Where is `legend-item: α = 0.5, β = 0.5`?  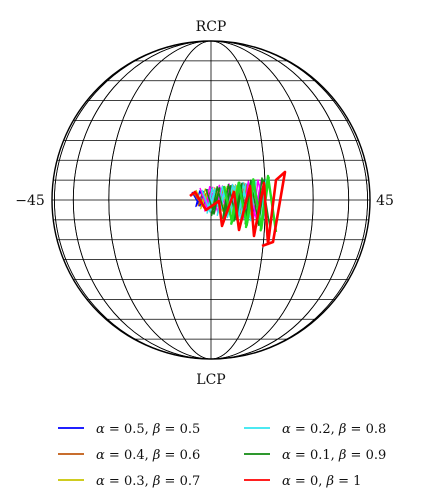 legend-item: α = 0.5, β = 0.5 is located at coordinates (129, 429).